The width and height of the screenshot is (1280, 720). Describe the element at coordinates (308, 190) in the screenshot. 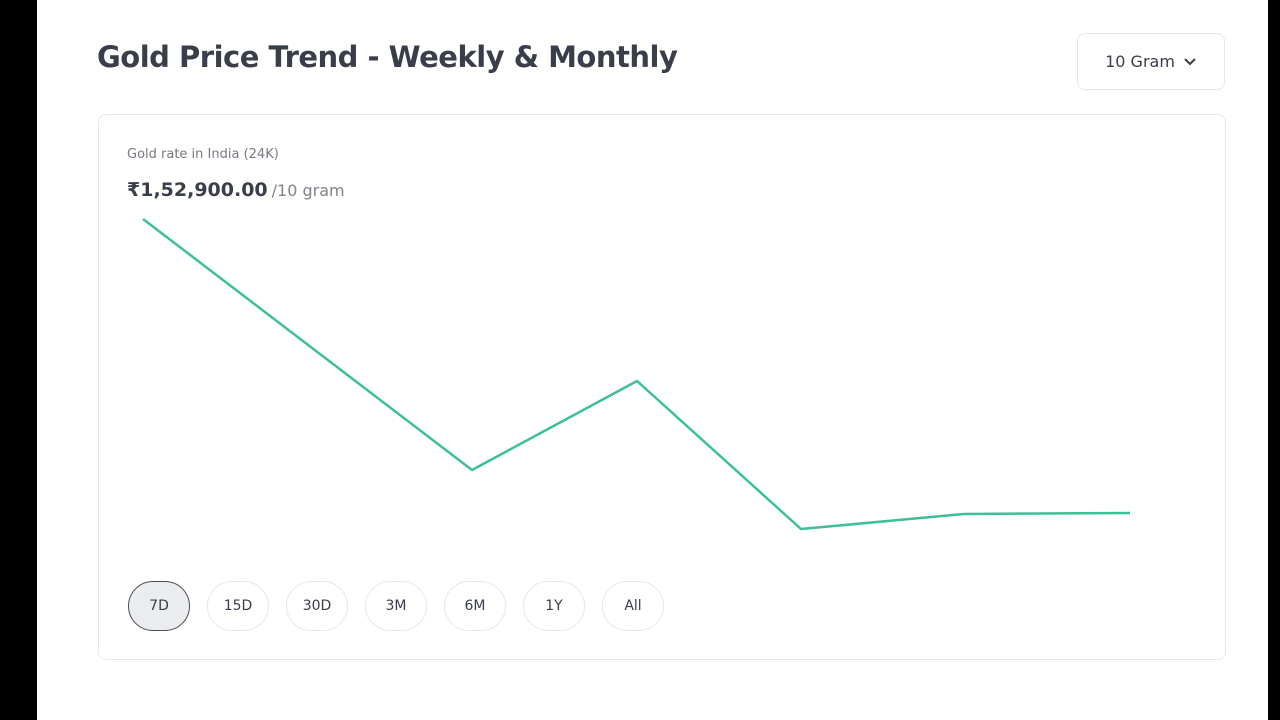

I see `price-unit: /10 gram` at that location.